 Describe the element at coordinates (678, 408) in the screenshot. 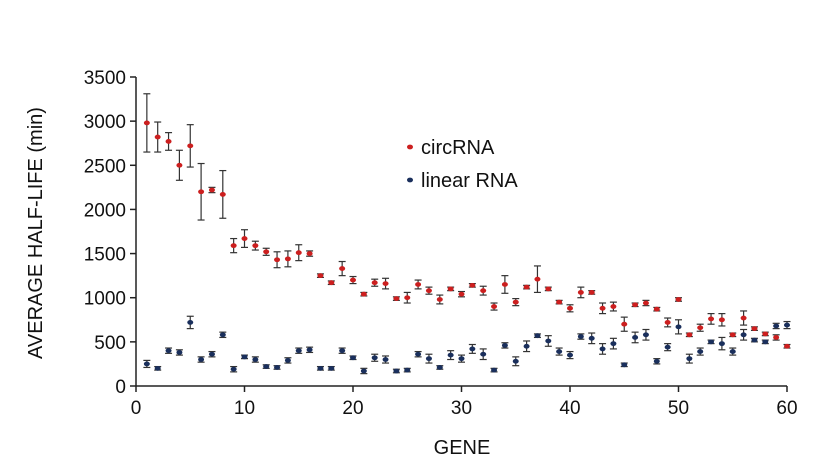

I see `x-tick-label: 50` at that location.